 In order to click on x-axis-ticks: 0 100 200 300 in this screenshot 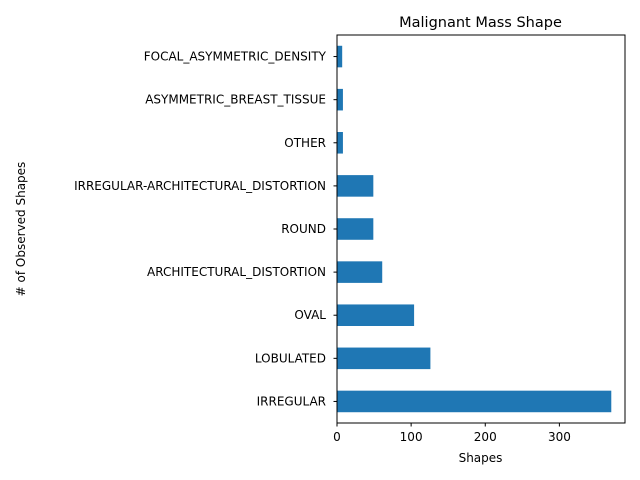, I will do `click(452, 433)`.